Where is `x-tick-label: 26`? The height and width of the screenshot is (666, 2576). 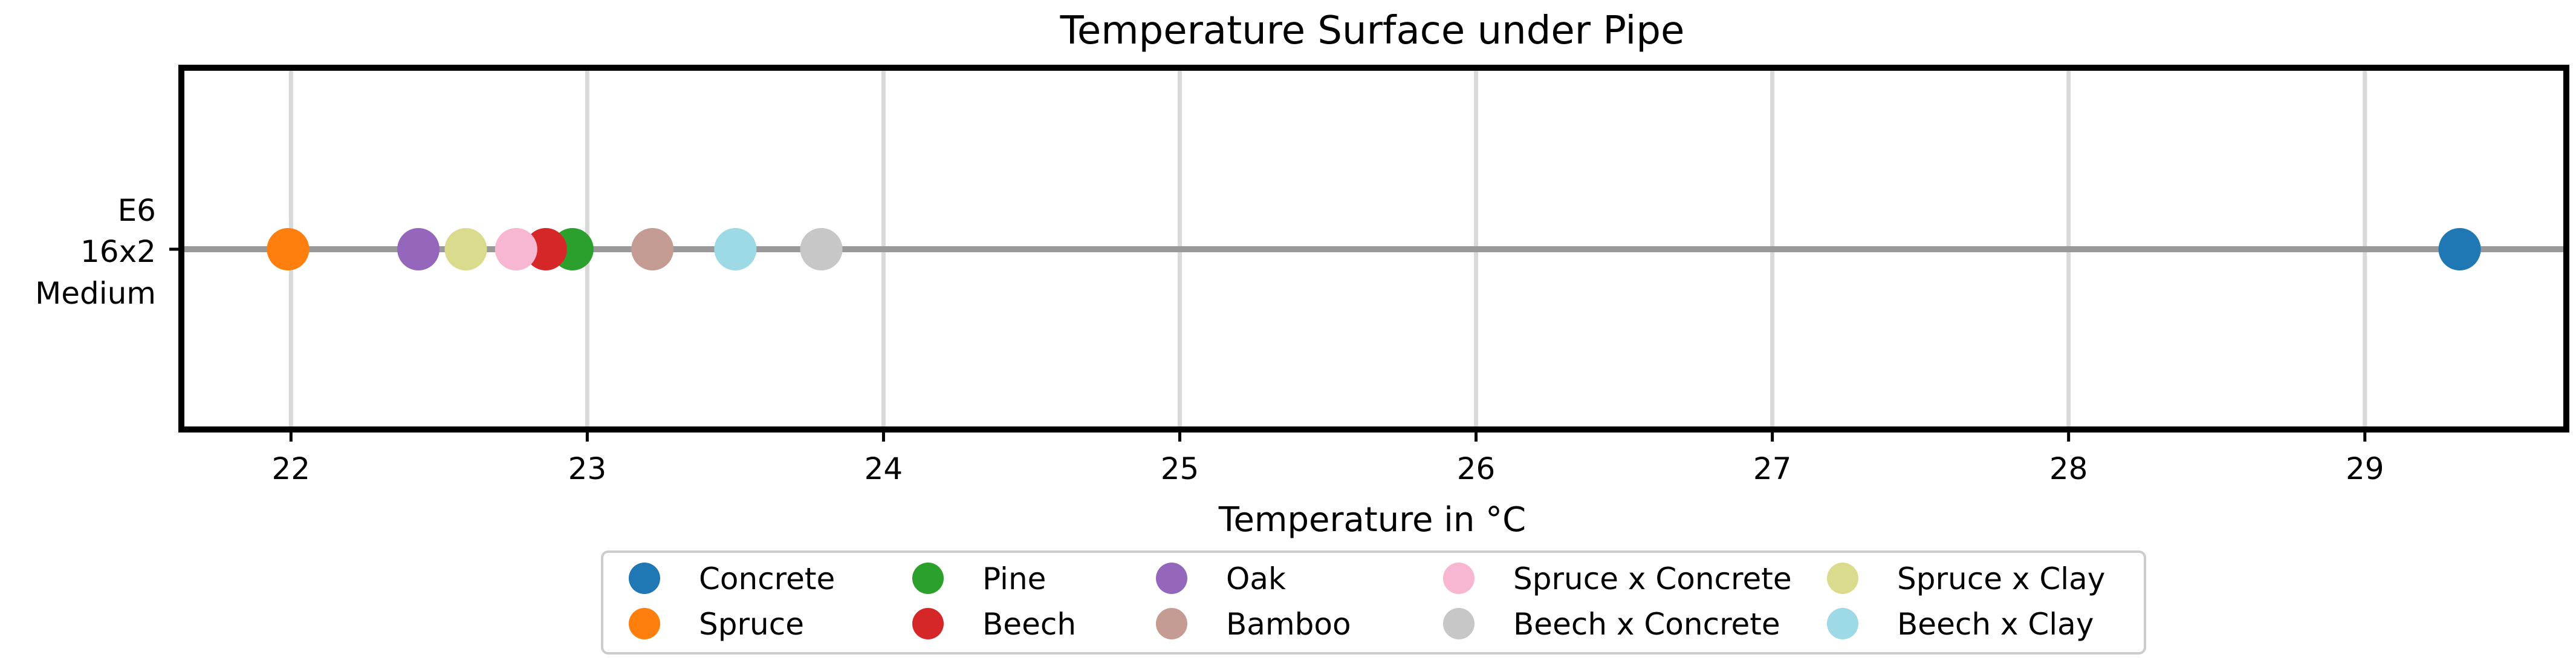 x-tick-label: 26 is located at coordinates (1476, 468).